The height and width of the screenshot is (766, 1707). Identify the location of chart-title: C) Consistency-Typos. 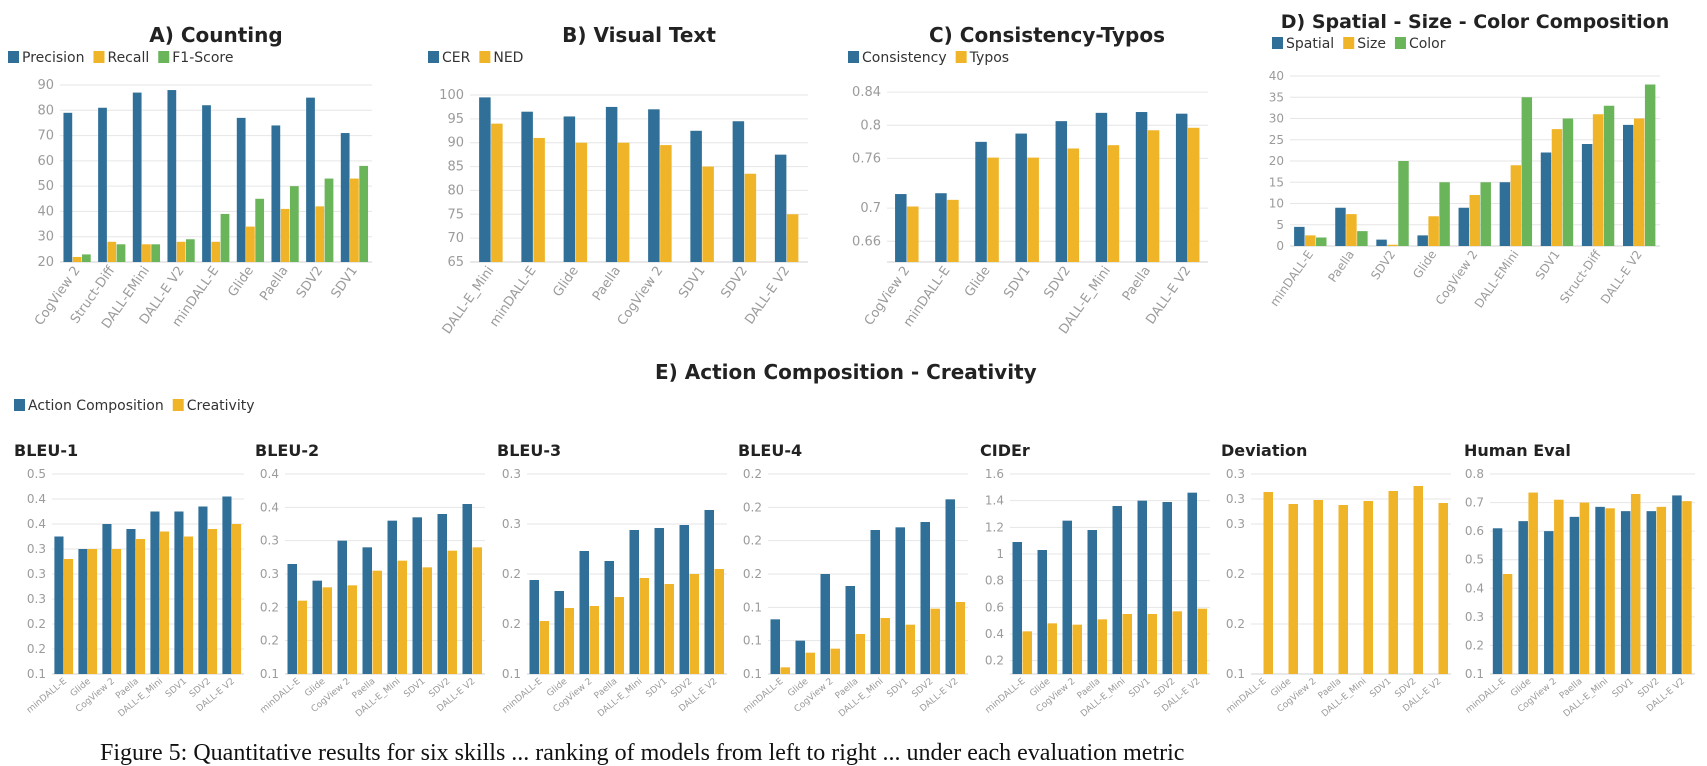
(1047, 35).